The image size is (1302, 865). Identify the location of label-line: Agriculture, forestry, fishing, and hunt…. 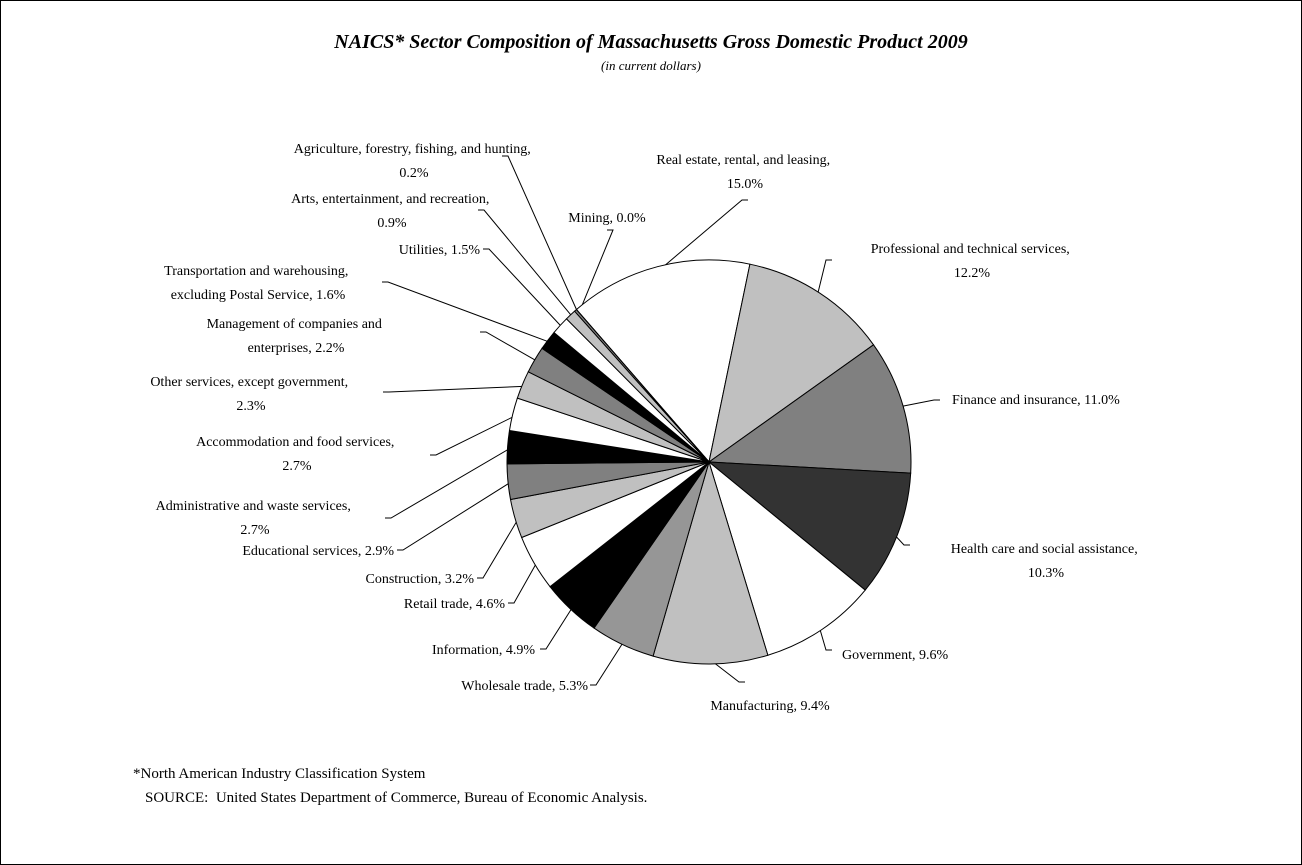
(414, 149).